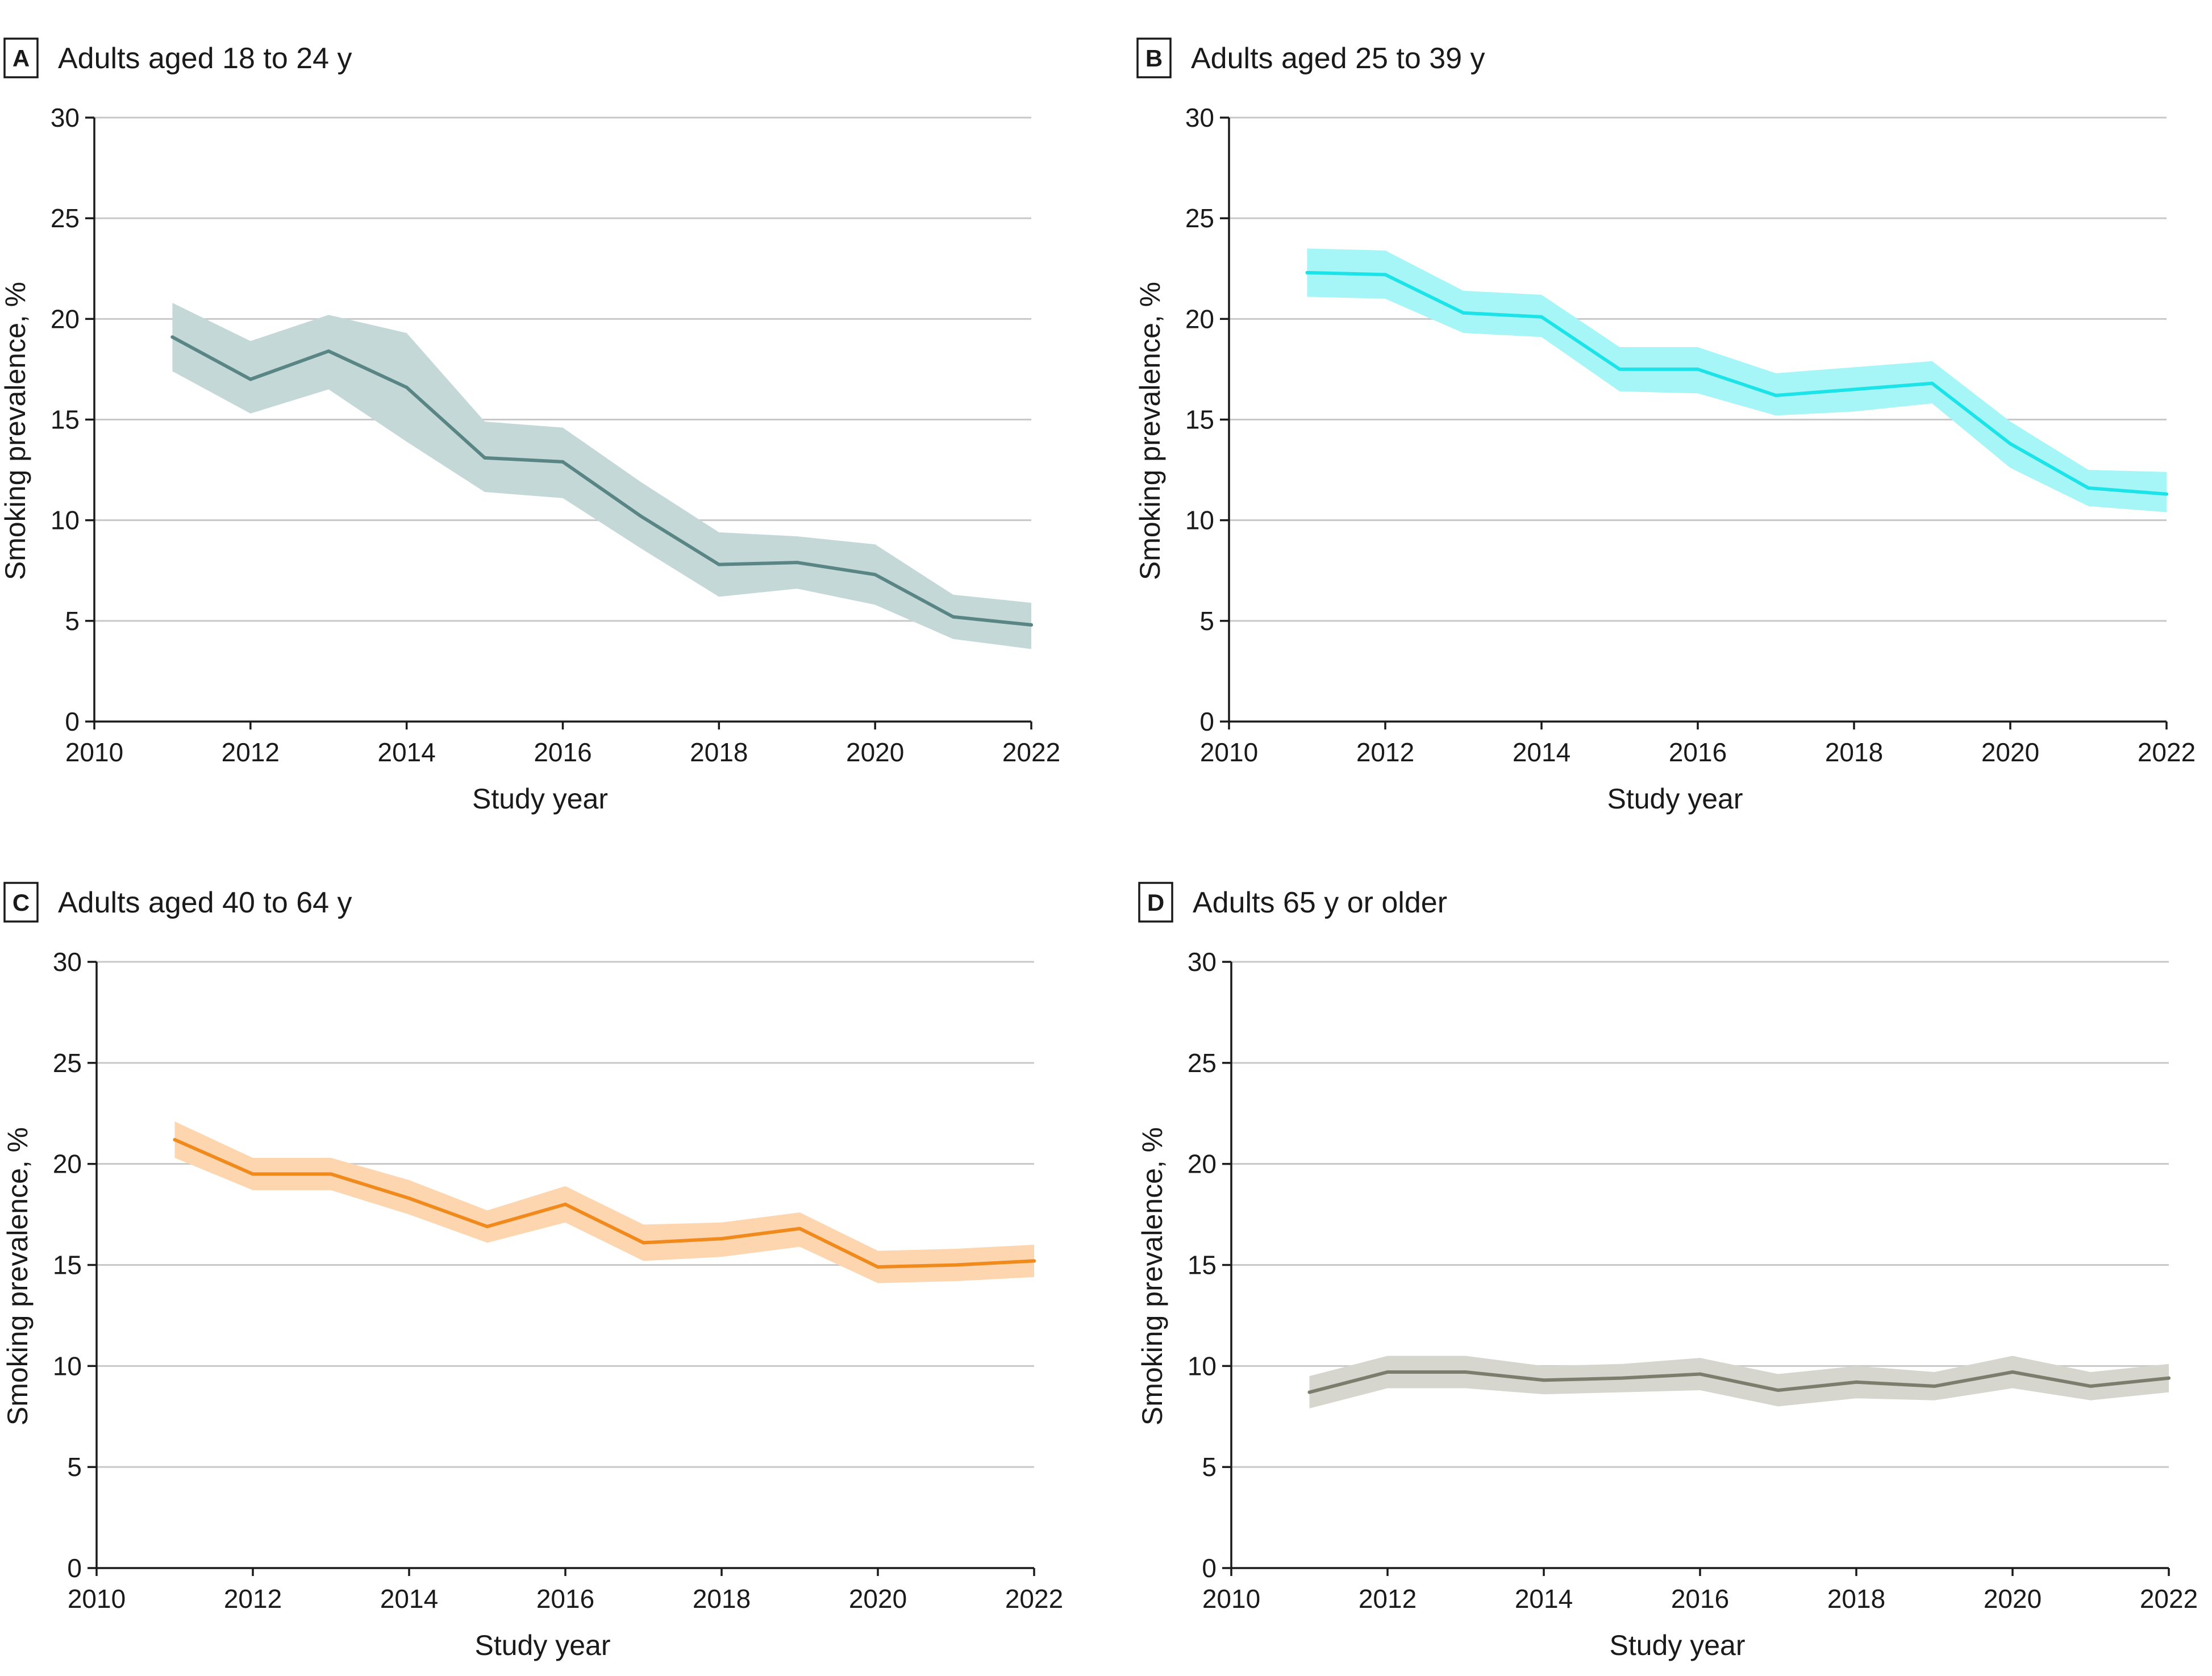 This screenshot has height=1676, width=2212. Describe the element at coordinates (21, 902) in the screenshot. I see `panel-letter: C` at that location.